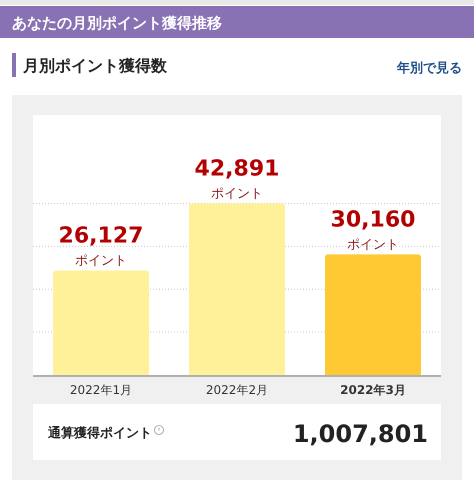 This screenshot has height=487, width=474. What do you see at coordinates (99, 433) in the screenshot?
I see `text: 通算獲得ポイント` at bounding box center [99, 433].